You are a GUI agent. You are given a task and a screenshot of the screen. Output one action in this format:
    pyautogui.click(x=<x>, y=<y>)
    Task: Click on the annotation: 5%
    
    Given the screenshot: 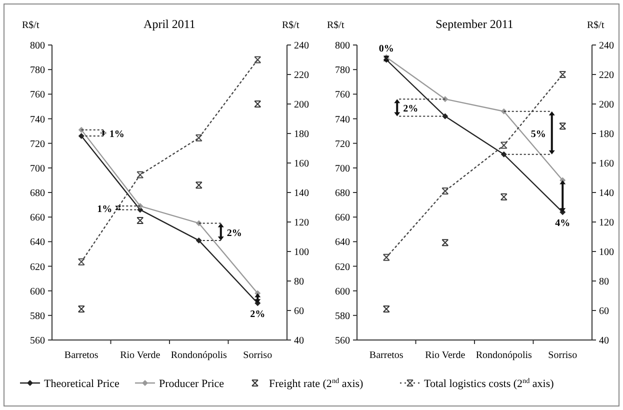 What is the action you would take?
    pyautogui.click(x=538, y=134)
    